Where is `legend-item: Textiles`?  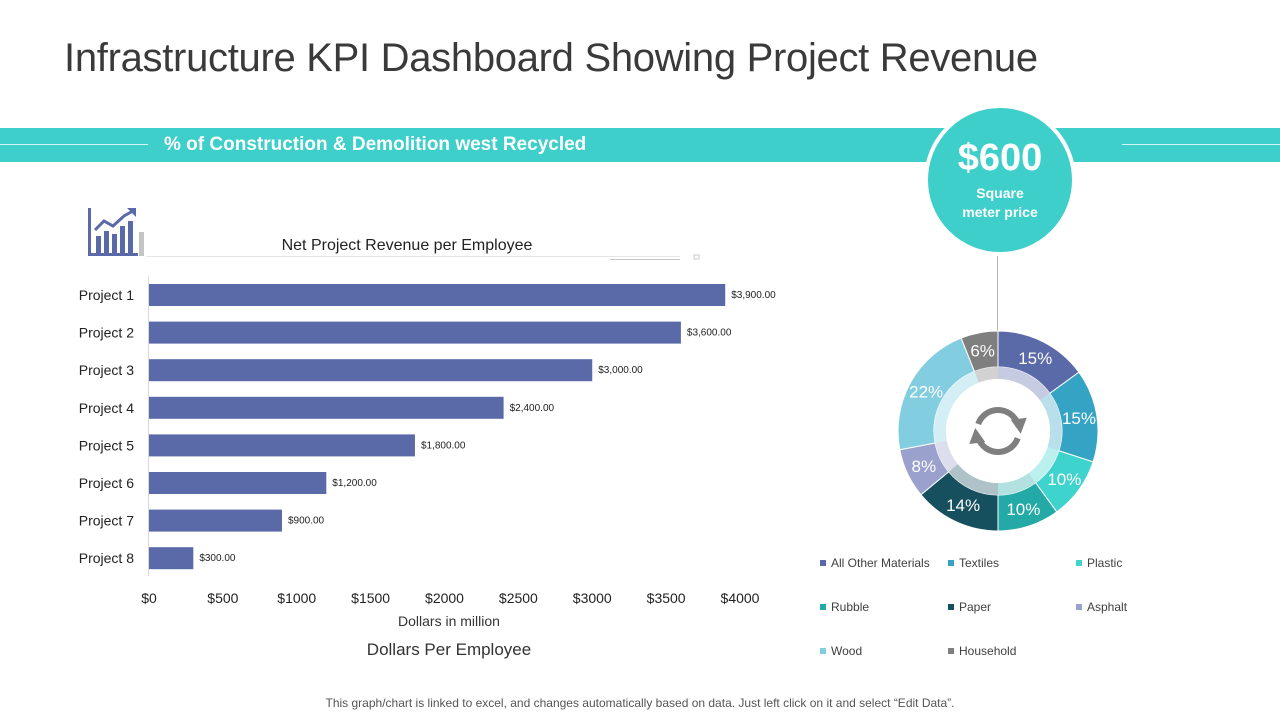 legend-item: Textiles is located at coordinates (973, 563).